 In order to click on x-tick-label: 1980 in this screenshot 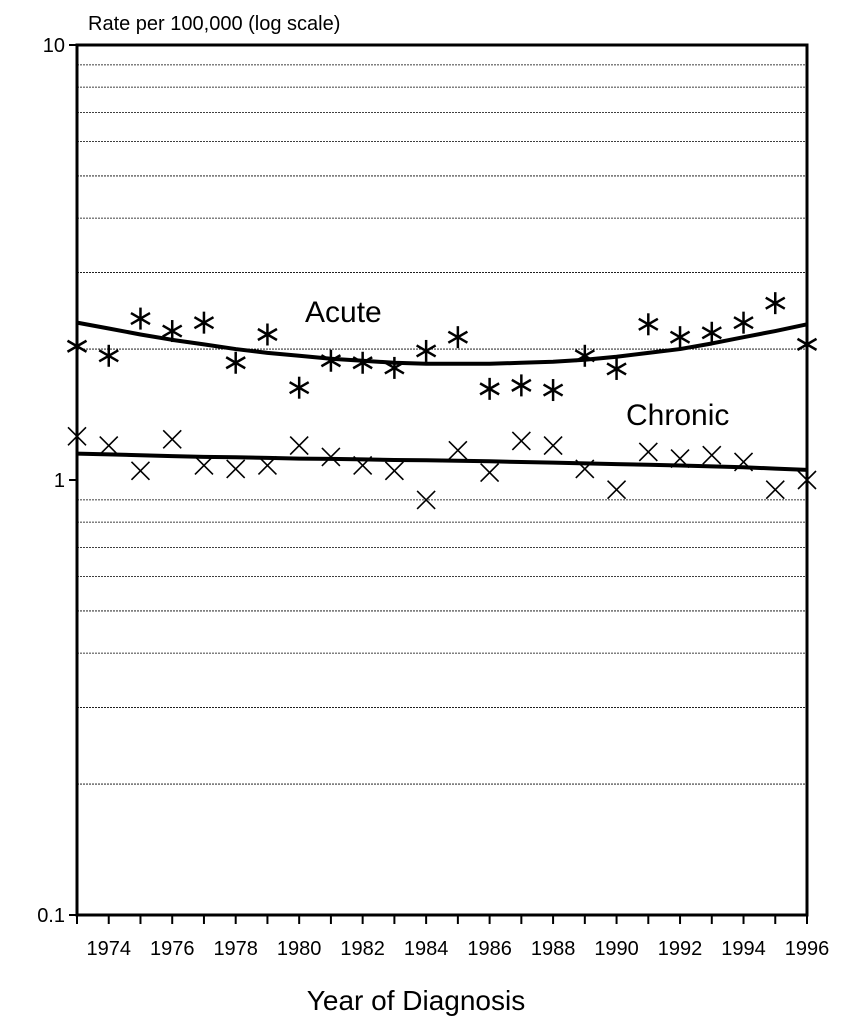, I will do `click(299, 949)`.